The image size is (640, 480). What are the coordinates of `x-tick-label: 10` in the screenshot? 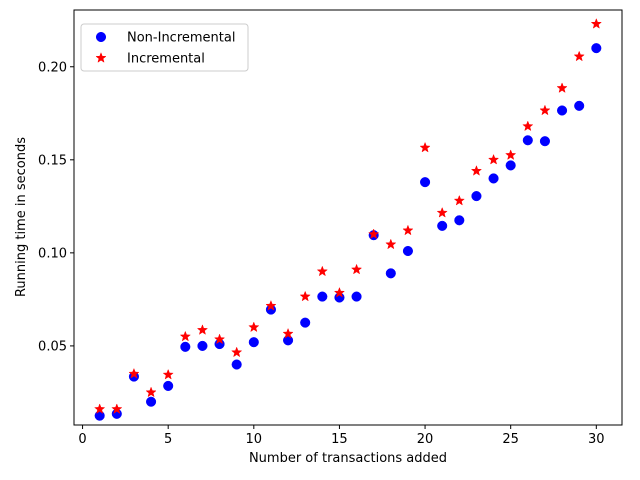 It's located at (254, 439).